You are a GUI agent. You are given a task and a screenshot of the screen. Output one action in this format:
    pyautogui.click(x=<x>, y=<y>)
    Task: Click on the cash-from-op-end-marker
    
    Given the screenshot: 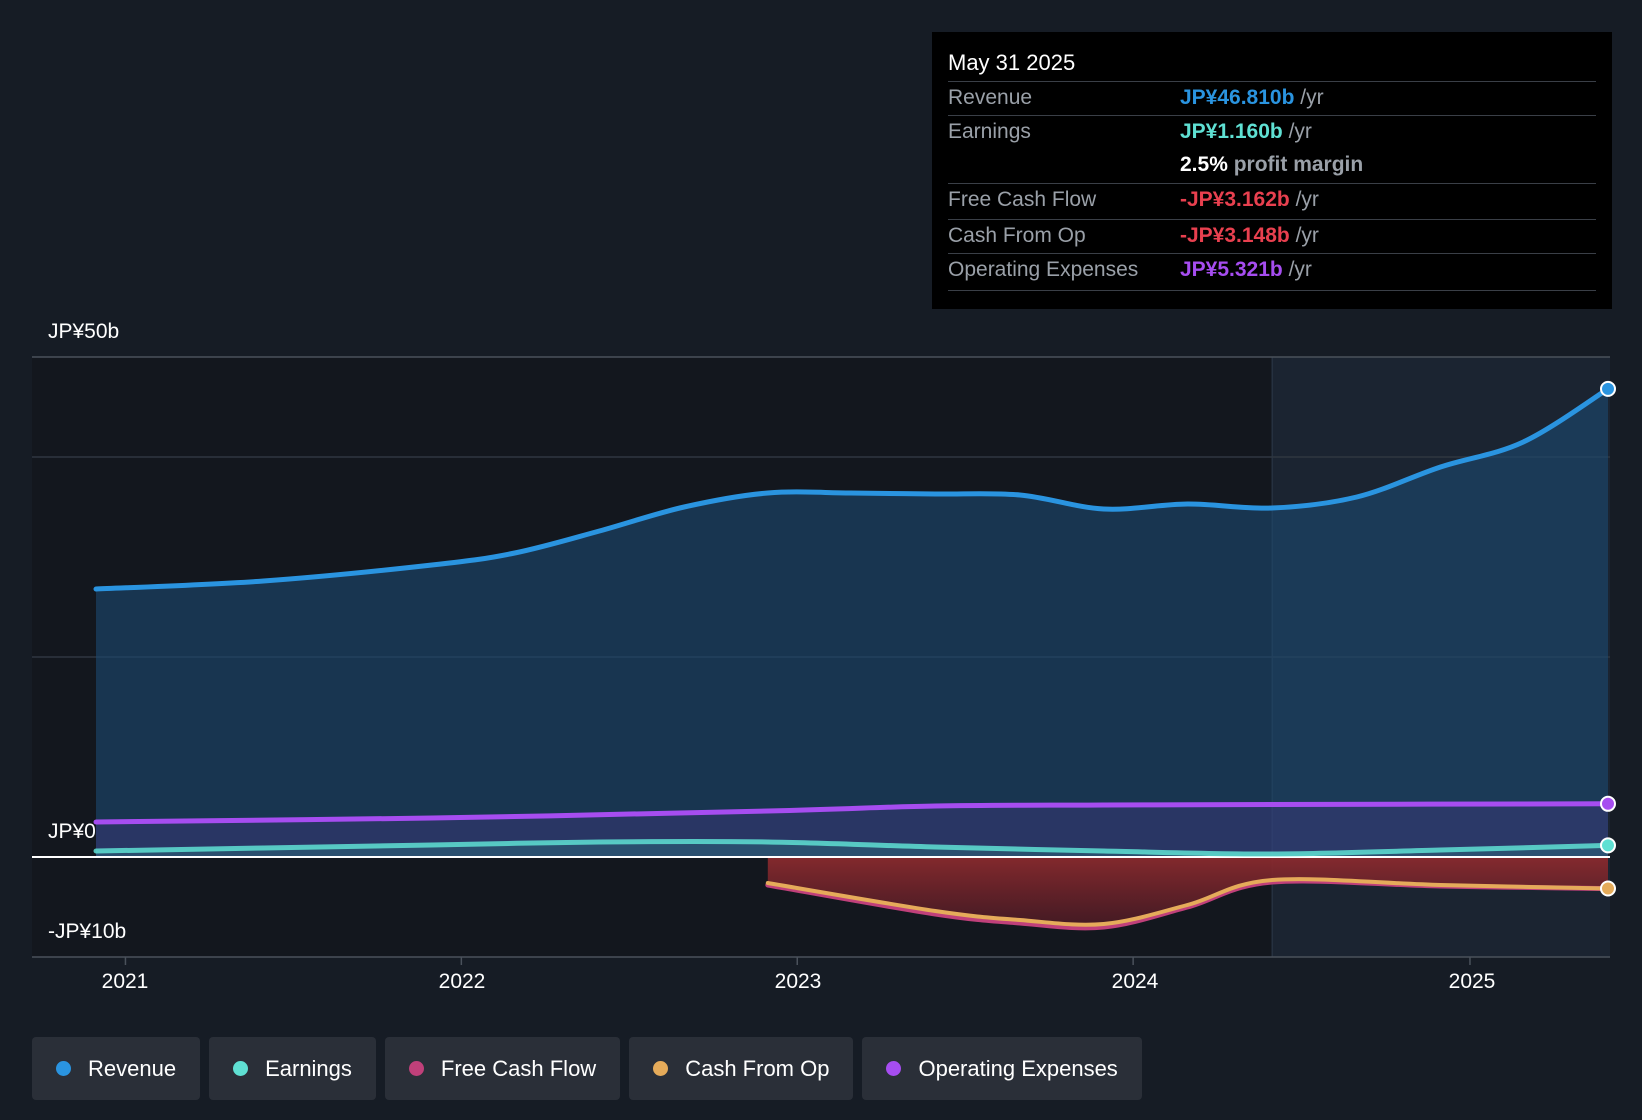 What is the action you would take?
    pyautogui.click(x=1608, y=888)
    